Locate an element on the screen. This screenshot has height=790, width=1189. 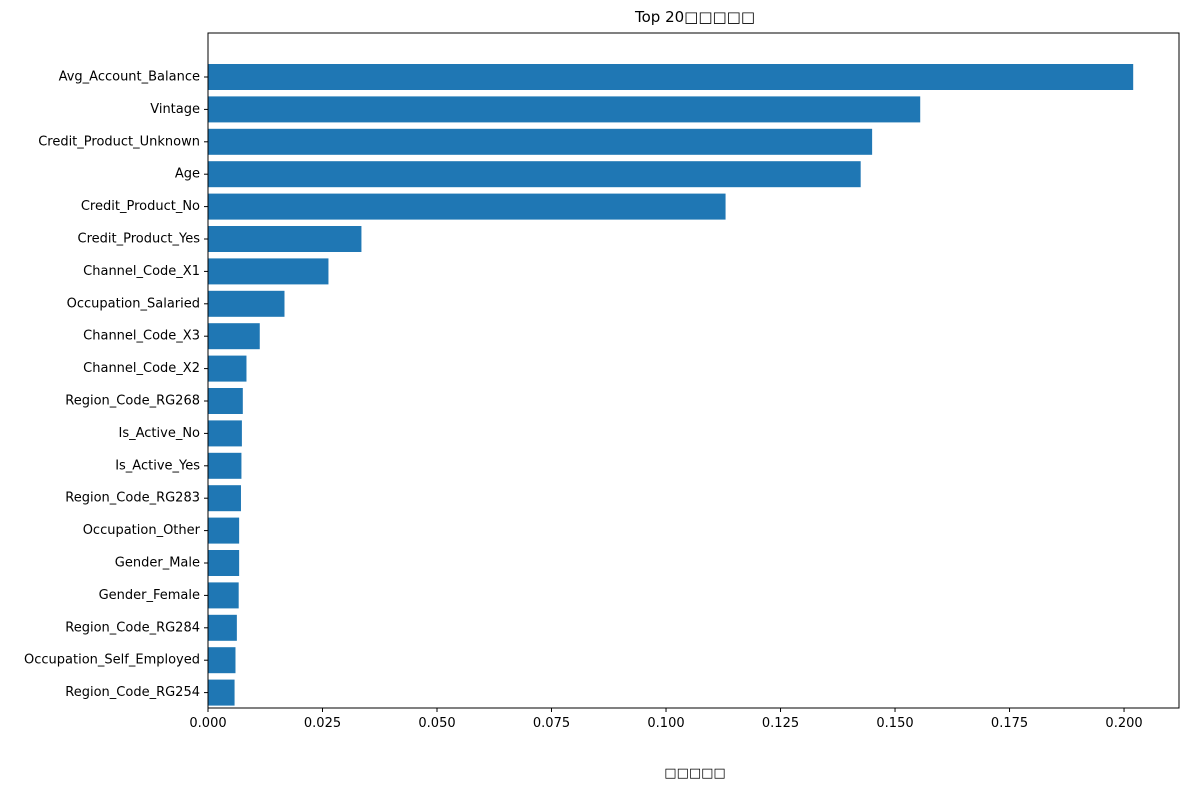
bar-gender-female is located at coordinates (223, 595).